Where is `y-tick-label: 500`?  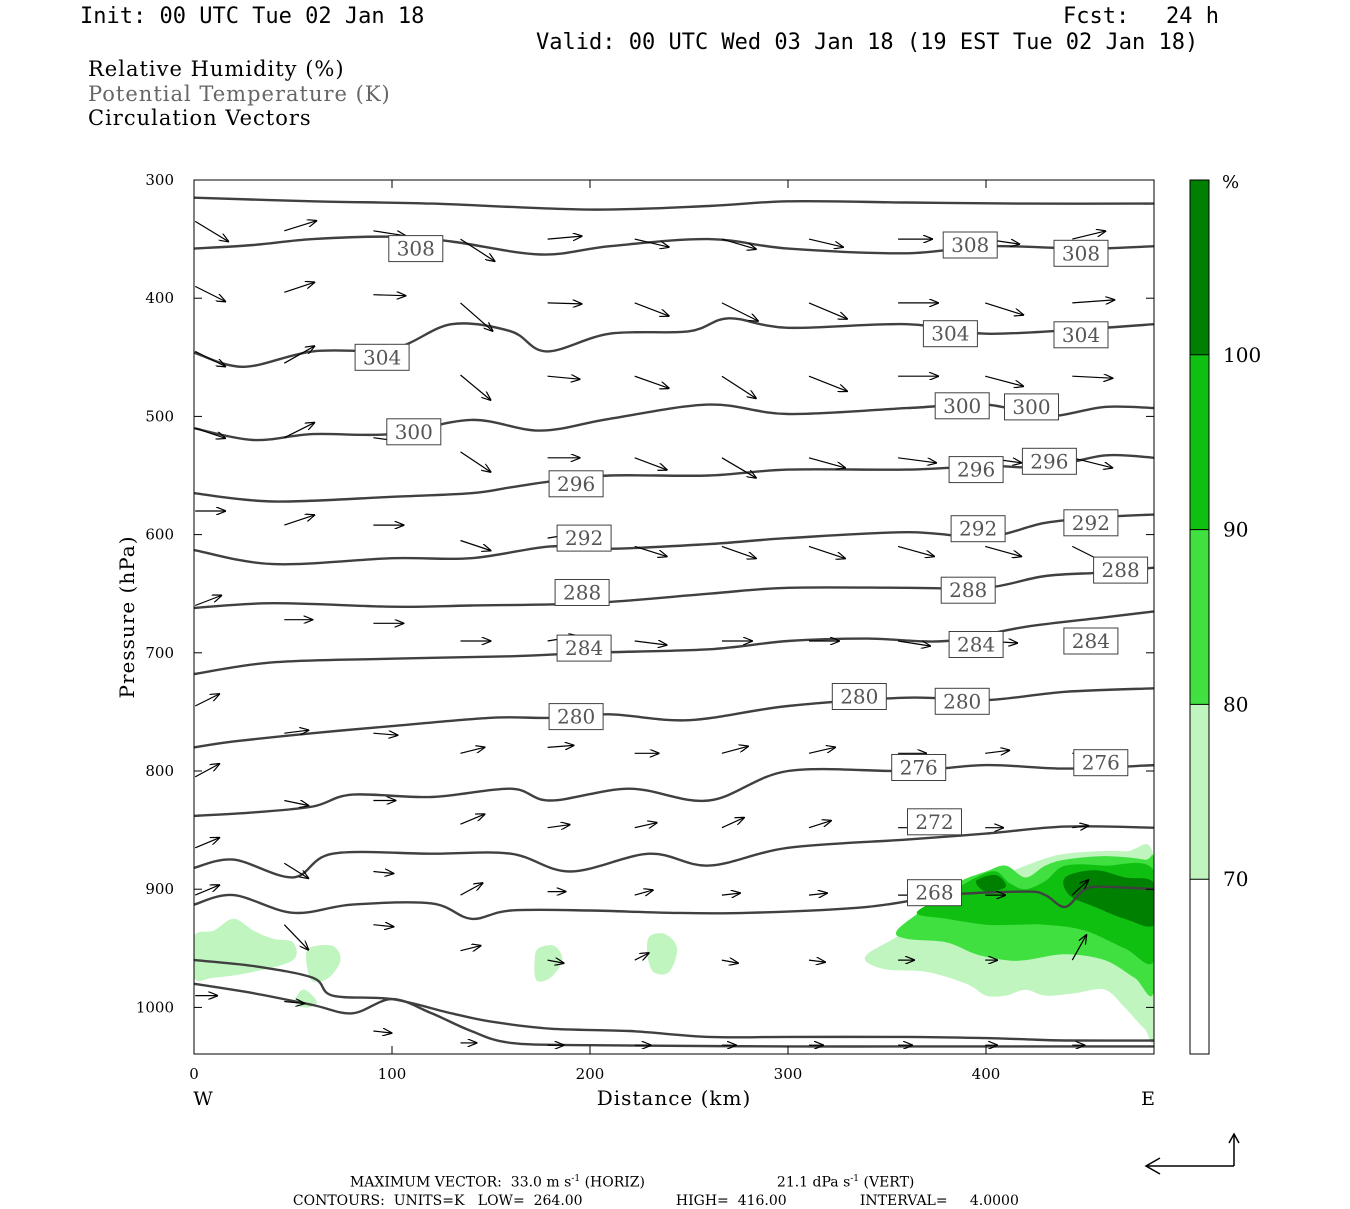 y-tick-label: 500 is located at coordinates (159, 416).